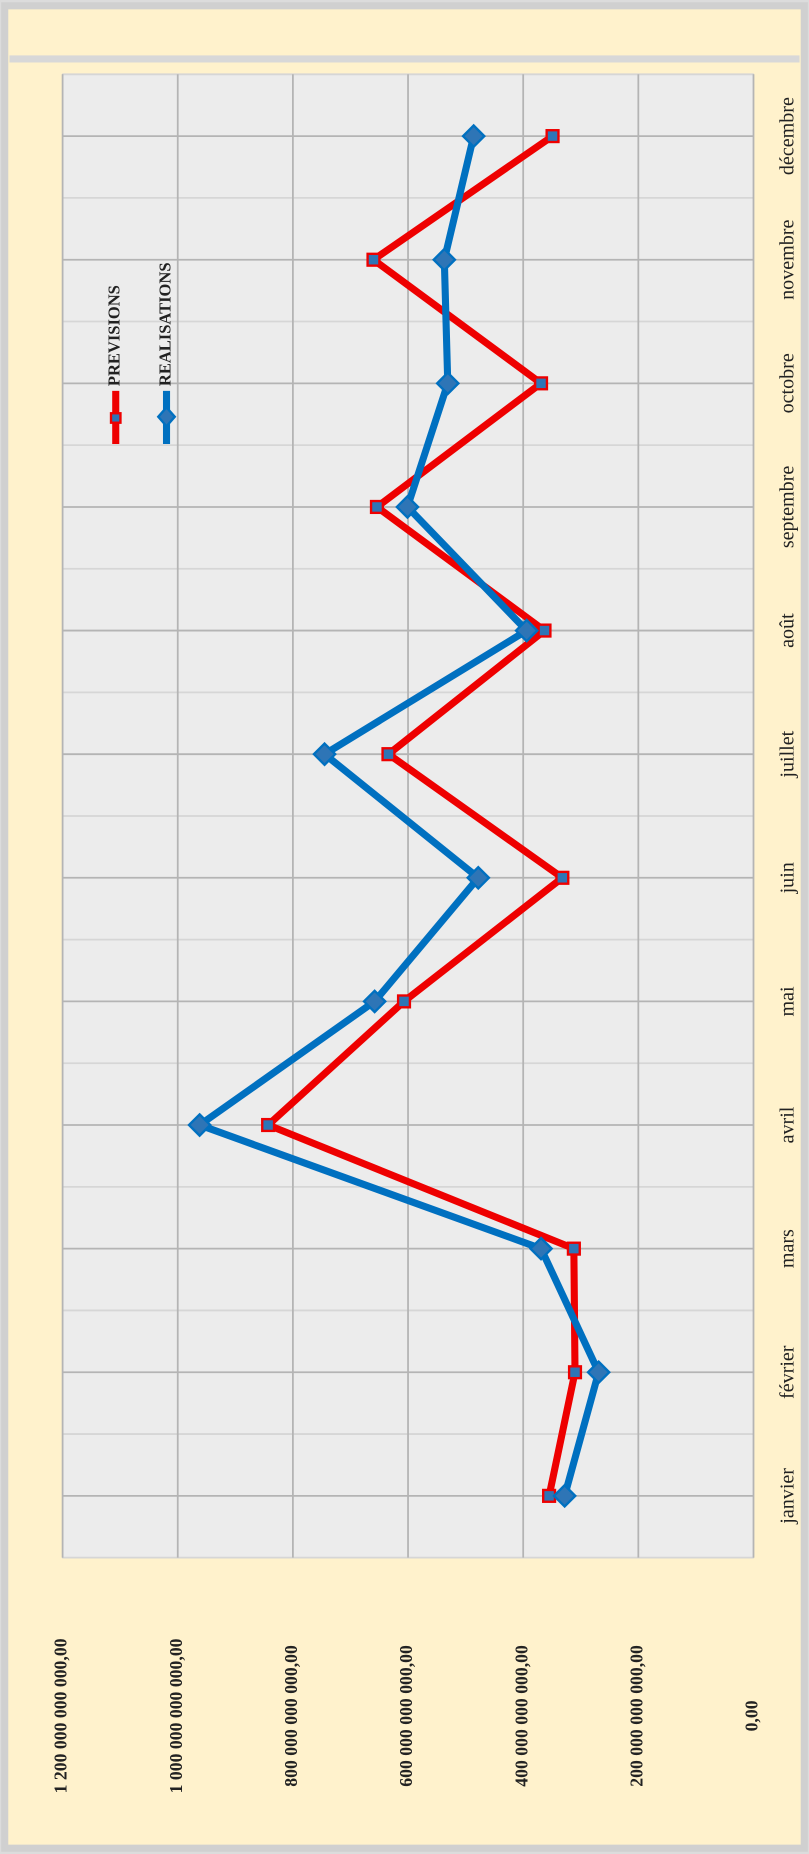 This screenshot has width=809, height=1854. What do you see at coordinates (788, 1124) in the screenshot?
I see `x-tick-label: avril` at bounding box center [788, 1124].